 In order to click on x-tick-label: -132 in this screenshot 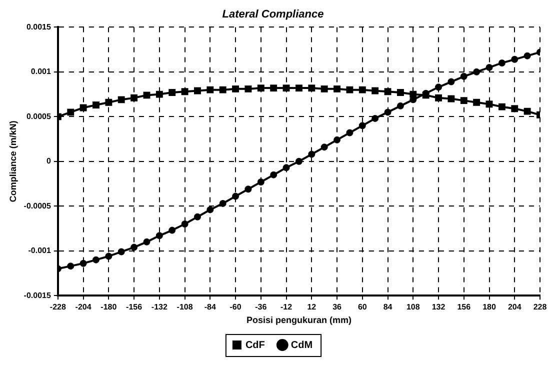, I will do `click(159, 307)`.